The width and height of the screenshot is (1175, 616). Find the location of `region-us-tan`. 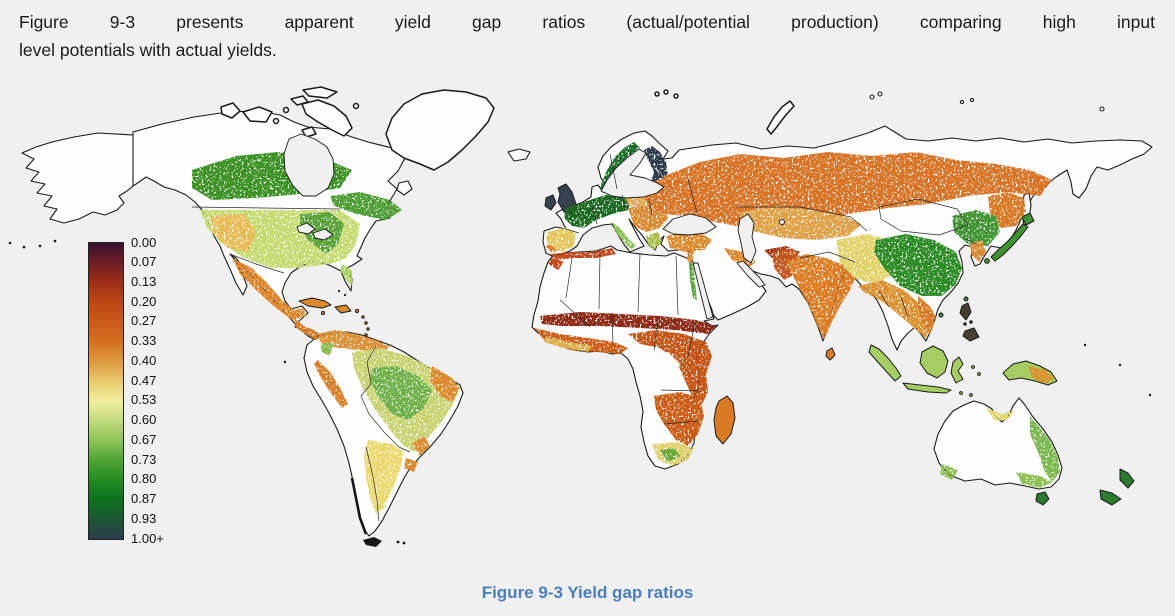

region-us-tan is located at coordinates (233, 233).